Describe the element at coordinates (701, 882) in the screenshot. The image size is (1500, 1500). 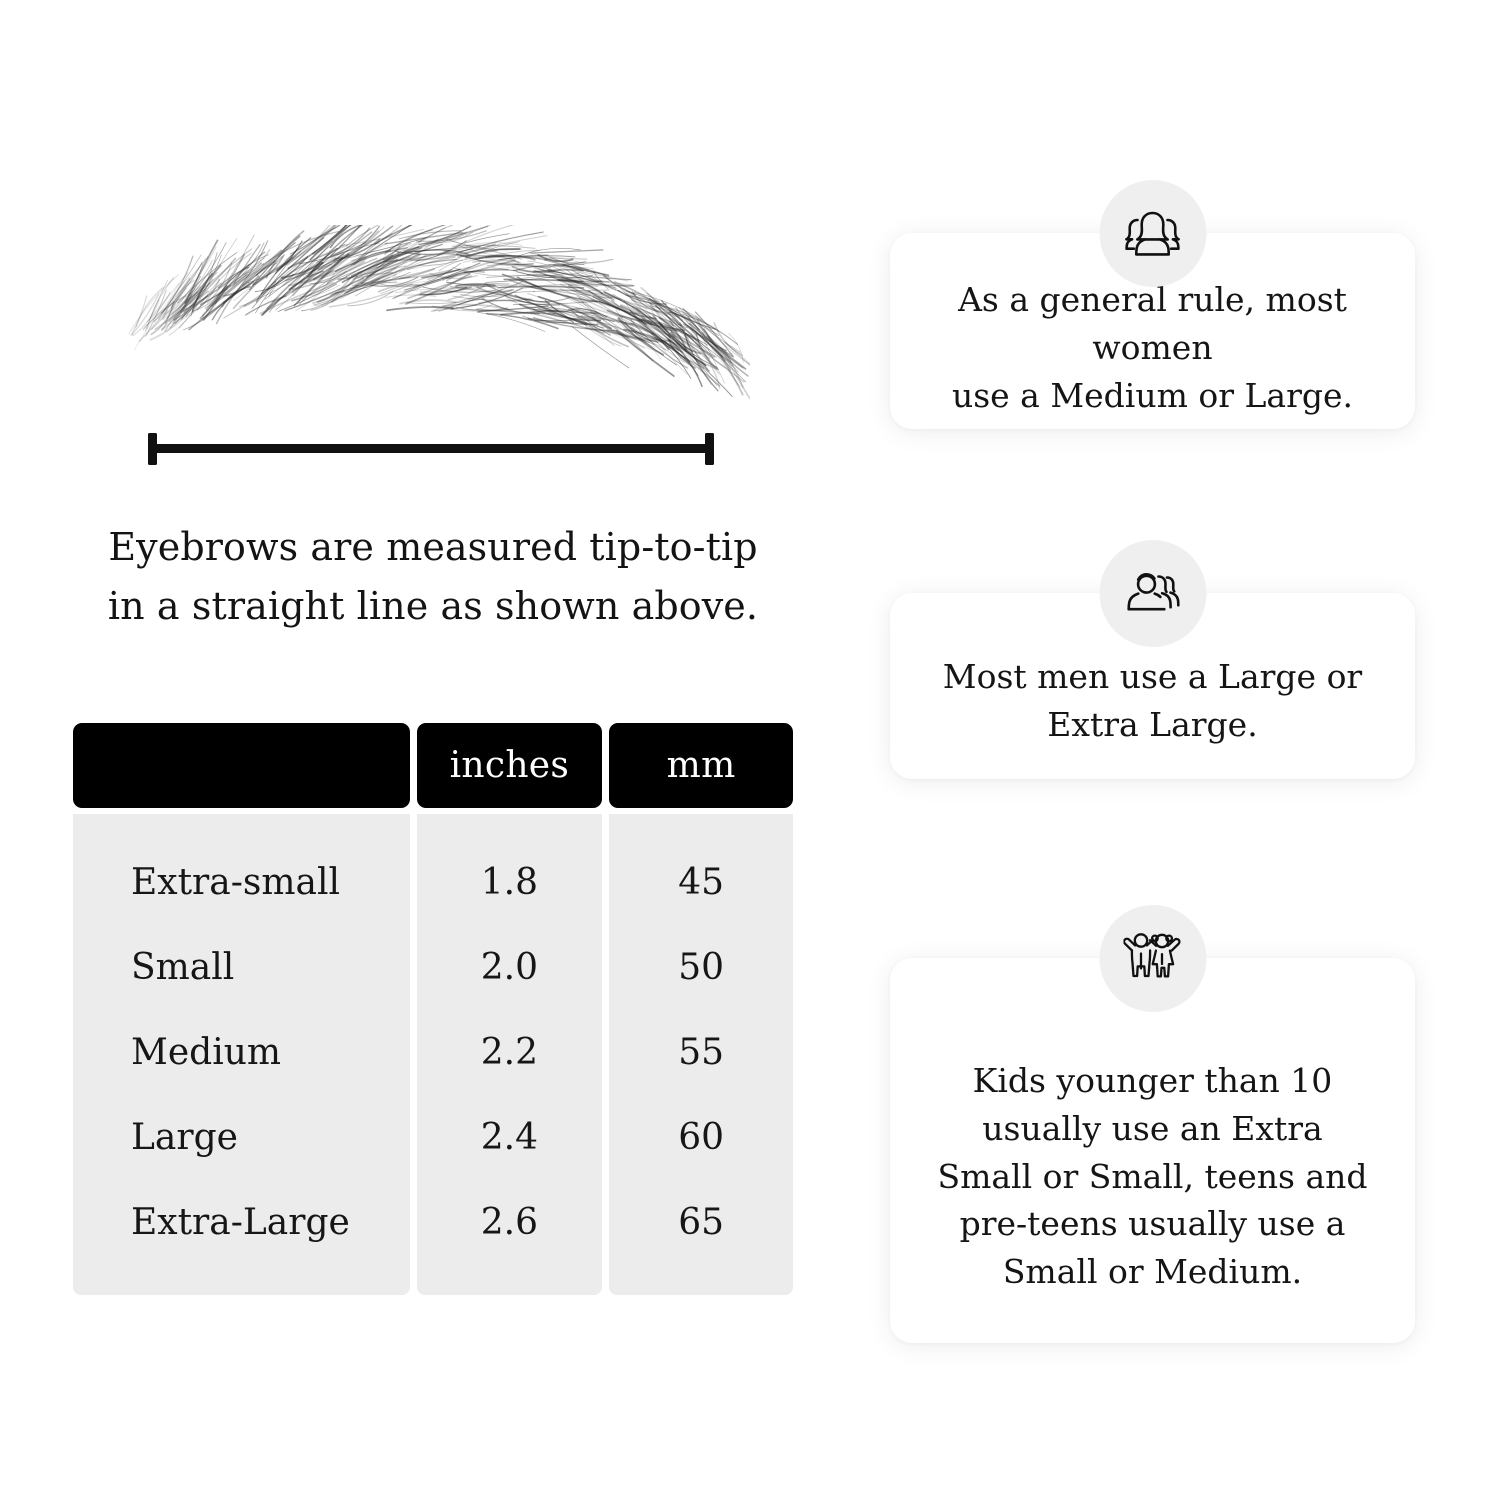
I see `table-cell-mm: 45` at that location.